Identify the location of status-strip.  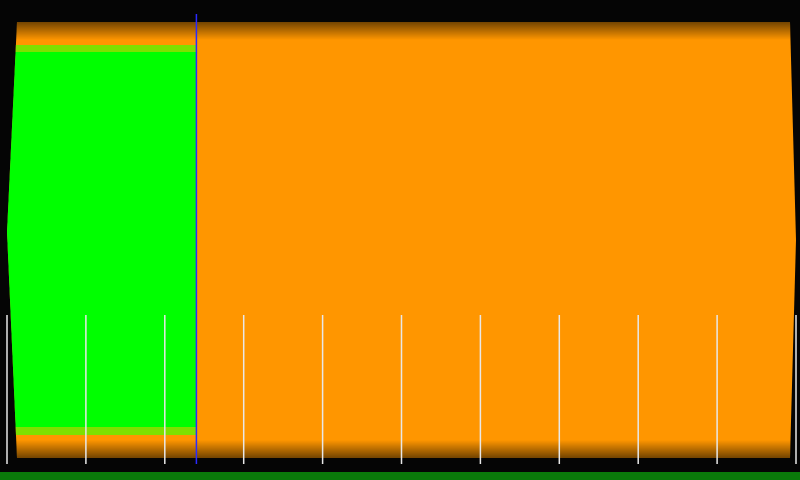
(400, 476).